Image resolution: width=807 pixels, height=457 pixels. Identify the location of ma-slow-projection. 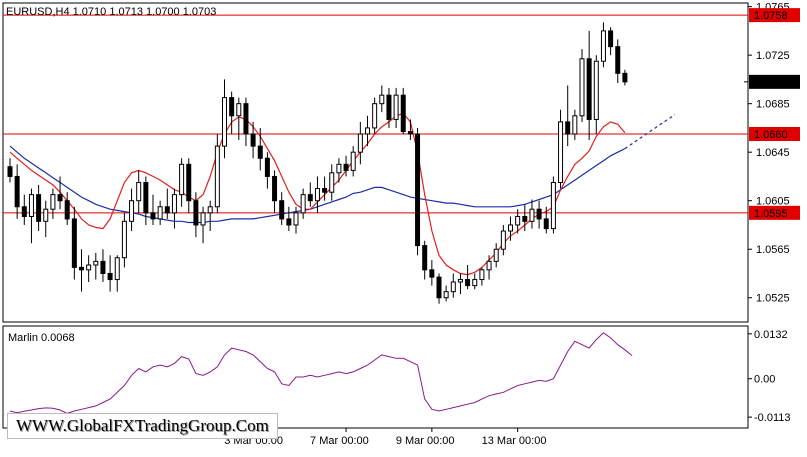
(650, 132).